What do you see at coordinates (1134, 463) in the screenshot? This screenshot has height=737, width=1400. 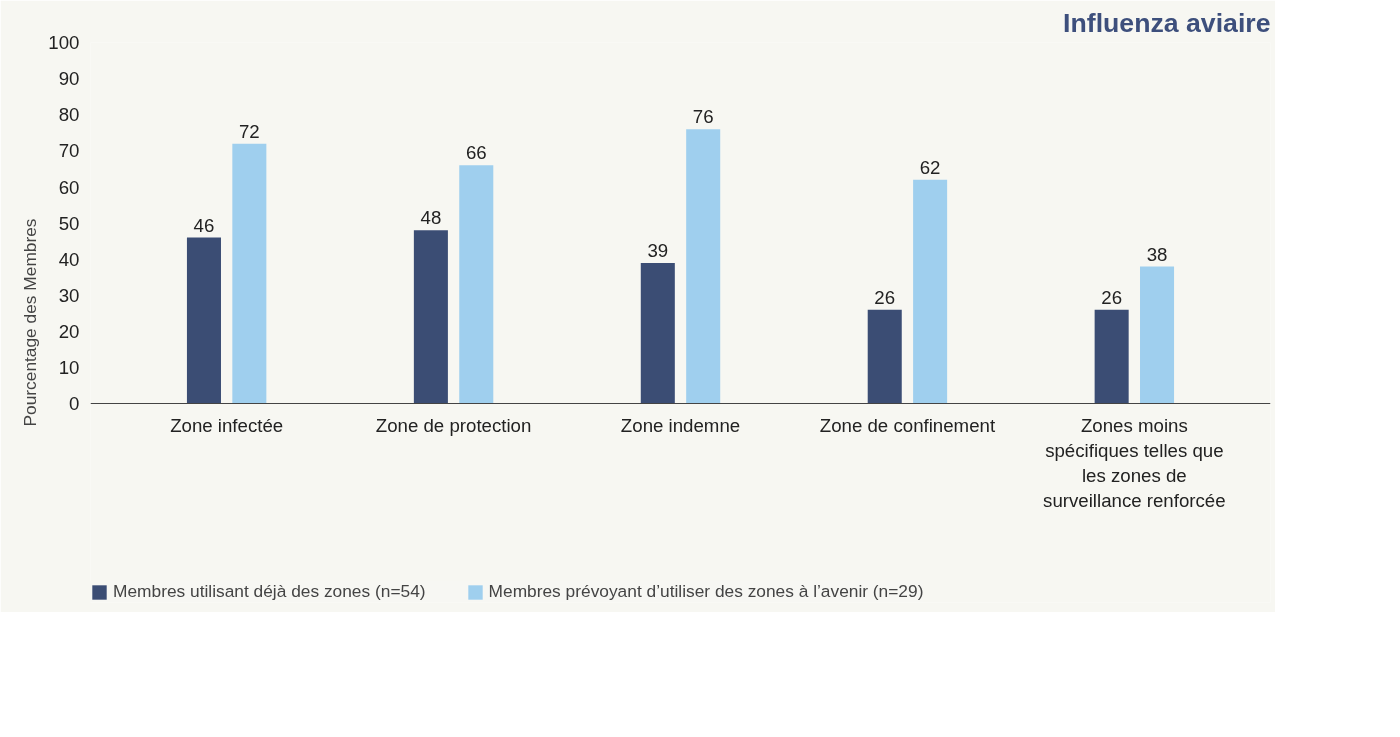 I see `x-tick-label: Zones moins spécifiques telles que les zones de surveillance renforcée` at bounding box center [1134, 463].